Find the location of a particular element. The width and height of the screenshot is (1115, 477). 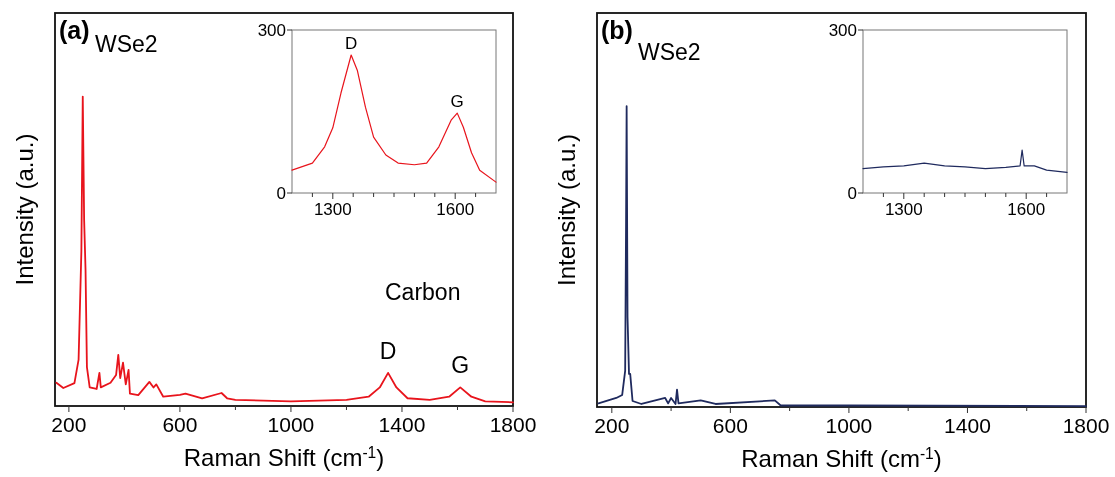

chart-title: (a) is located at coordinates (74, 30).